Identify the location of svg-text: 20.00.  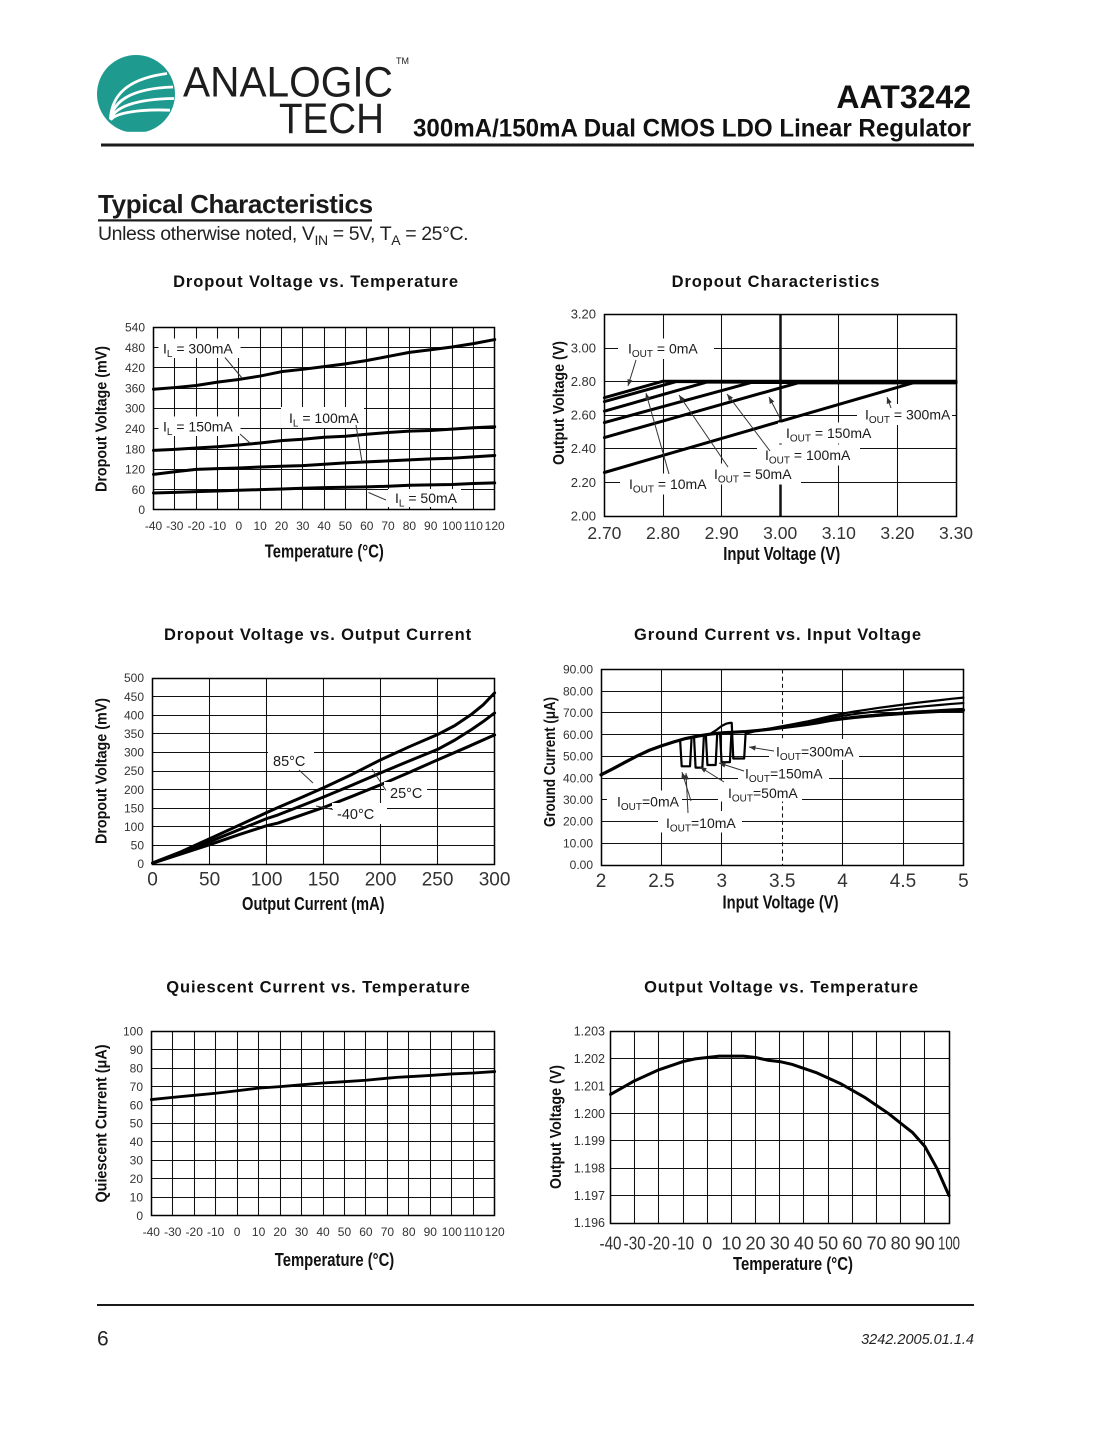
(578, 822).